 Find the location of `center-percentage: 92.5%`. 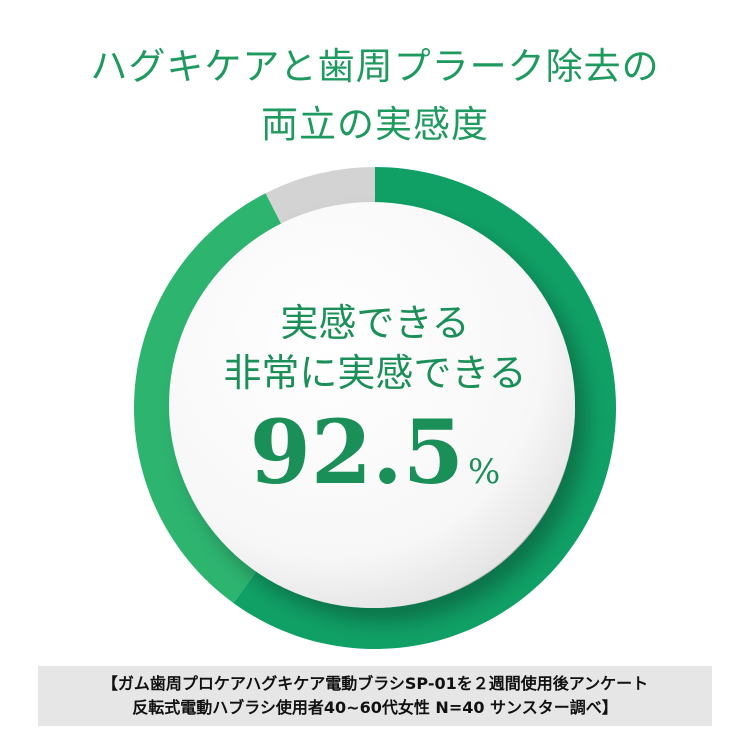

center-percentage: 92.5% is located at coordinates (375, 452).